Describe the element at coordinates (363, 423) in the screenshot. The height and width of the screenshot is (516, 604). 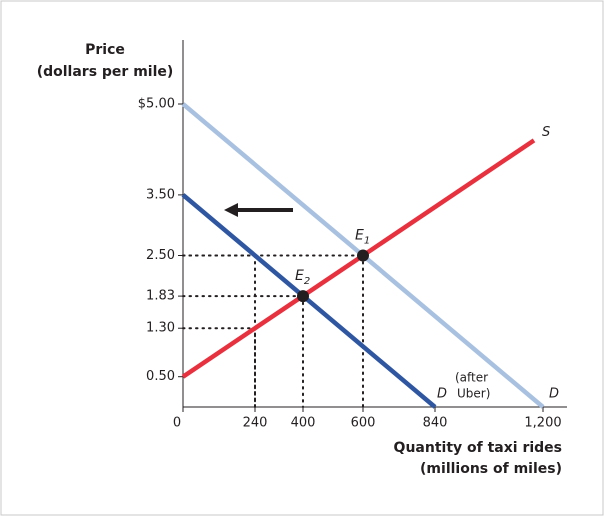
I see `x-tick-label: 600` at that location.